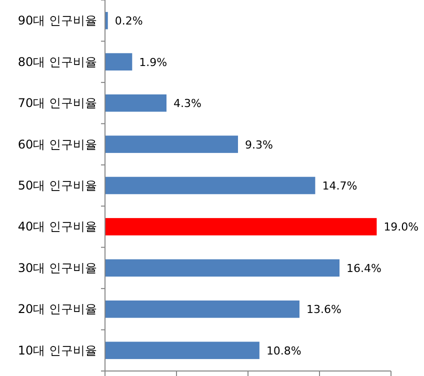 This screenshot has height=376, width=424. What do you see at coordinates (258, 145) in the screenshot?
I see `data-label: 9.3%` at bounding box center [258, 145].